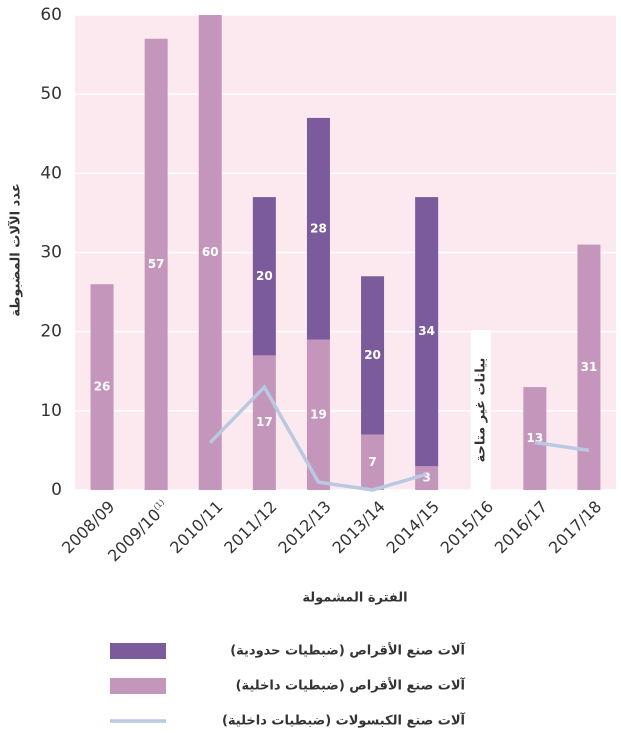 The width and height of the screenshot is (621, 733). What do you see at coordinates (344, 720) in the screenshot?
I see `legend-label: آلات صنع الكبسولات (ضبطيات داخلية)` at bounding box center [344, 720].